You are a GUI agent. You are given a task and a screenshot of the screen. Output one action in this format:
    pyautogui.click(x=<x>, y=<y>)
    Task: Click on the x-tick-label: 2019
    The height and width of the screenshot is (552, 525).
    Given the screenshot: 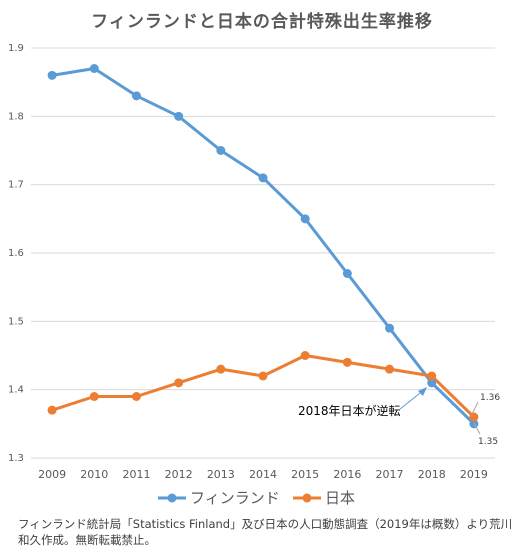 What is the action you would take?
    pyautogui.click(x=474, y=474)
    